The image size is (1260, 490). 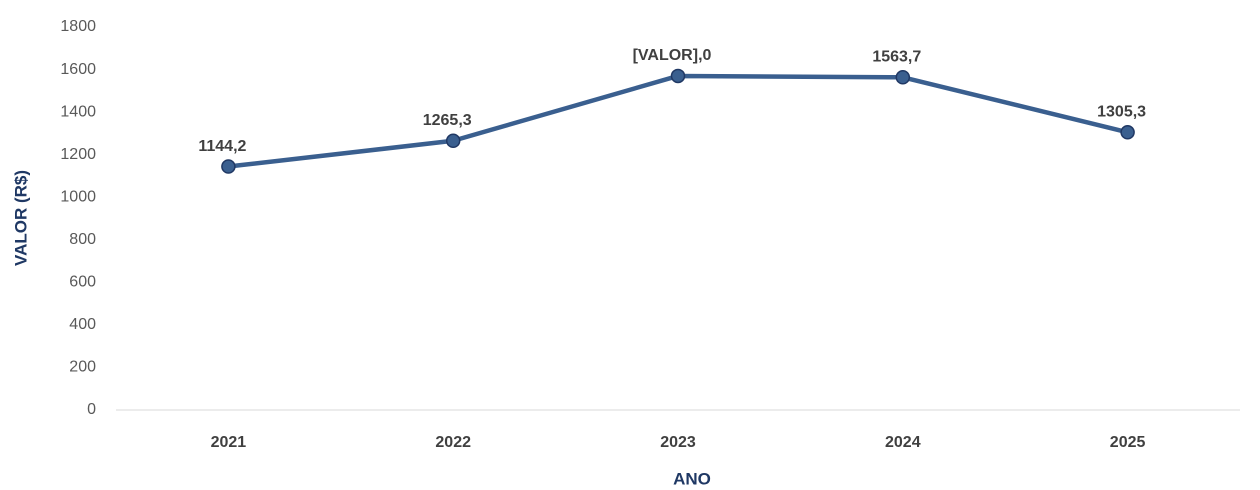 I want to click on y-tick-label: 1000, so click(x=78, y=196).